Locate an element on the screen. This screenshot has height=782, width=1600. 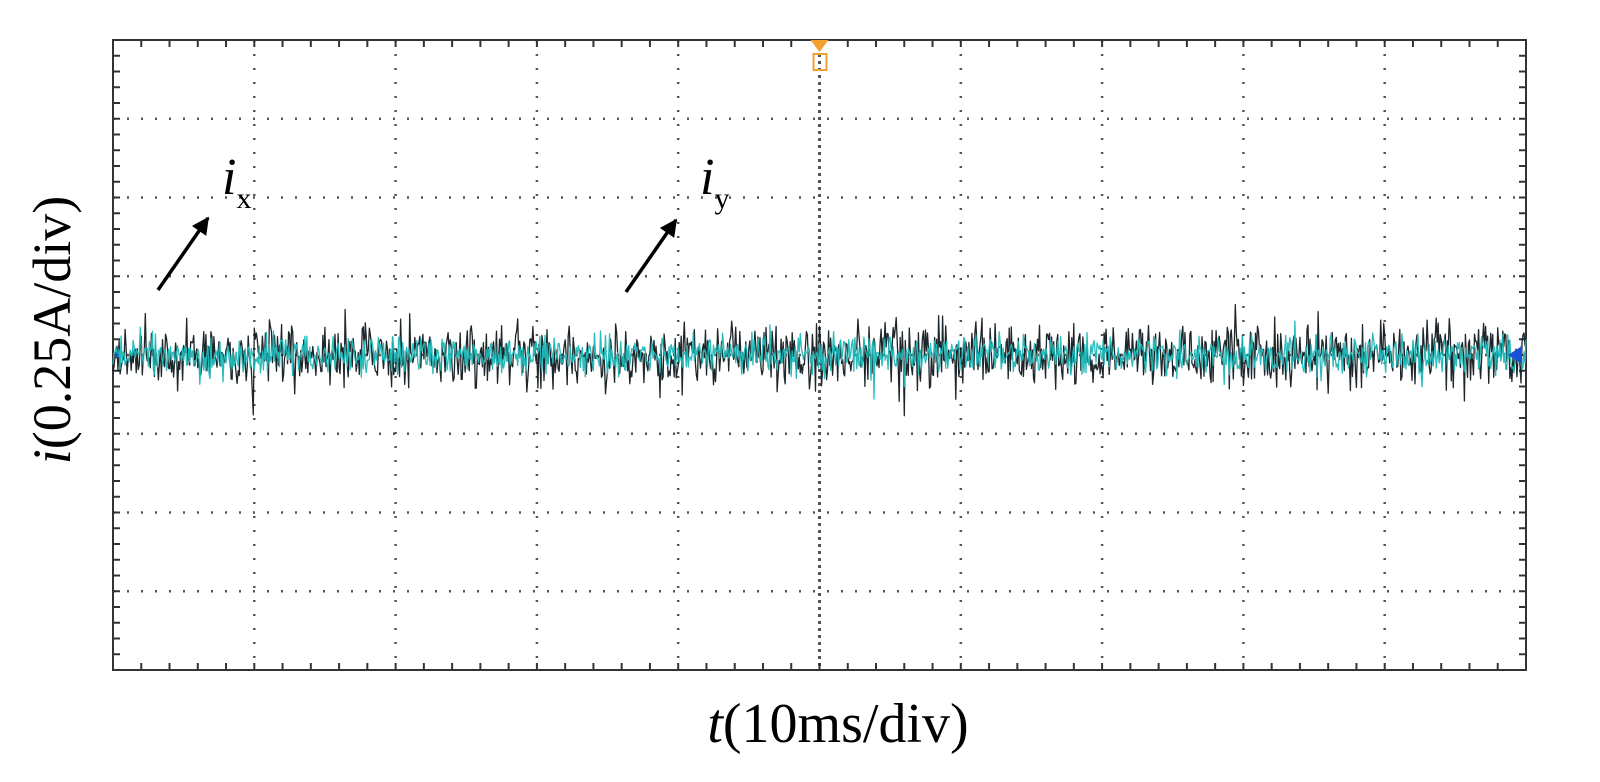
ground-level-marker is located at coordinates (1515, 355).